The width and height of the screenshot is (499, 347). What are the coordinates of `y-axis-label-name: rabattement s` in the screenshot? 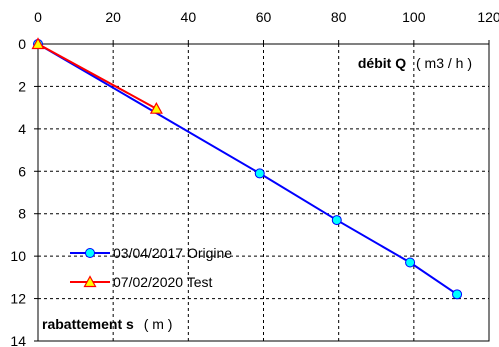 It's located at (88, 324).